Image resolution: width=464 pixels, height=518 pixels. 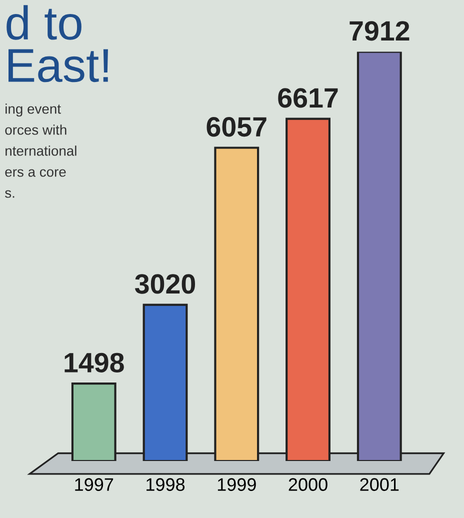 I want to click on data-label: 3020, so click(x=165, y=284).